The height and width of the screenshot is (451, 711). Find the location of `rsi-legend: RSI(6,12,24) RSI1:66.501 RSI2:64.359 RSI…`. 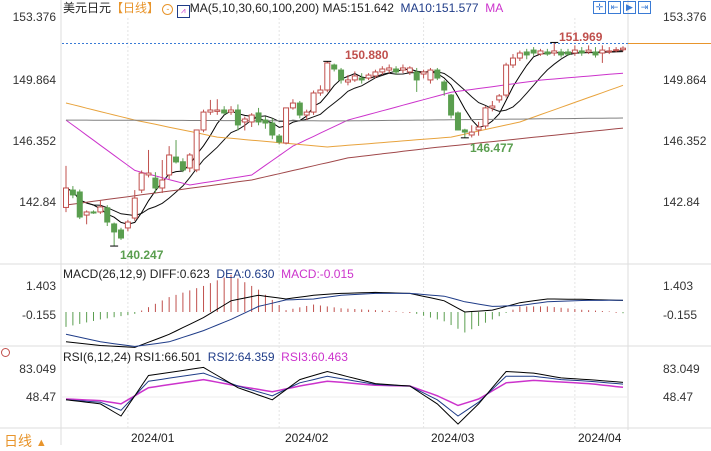

rsi-legend: RSI(6,12,24) RSI1:66.501 RSI2:64.359 RSI… is located at coordinates (205, 357).